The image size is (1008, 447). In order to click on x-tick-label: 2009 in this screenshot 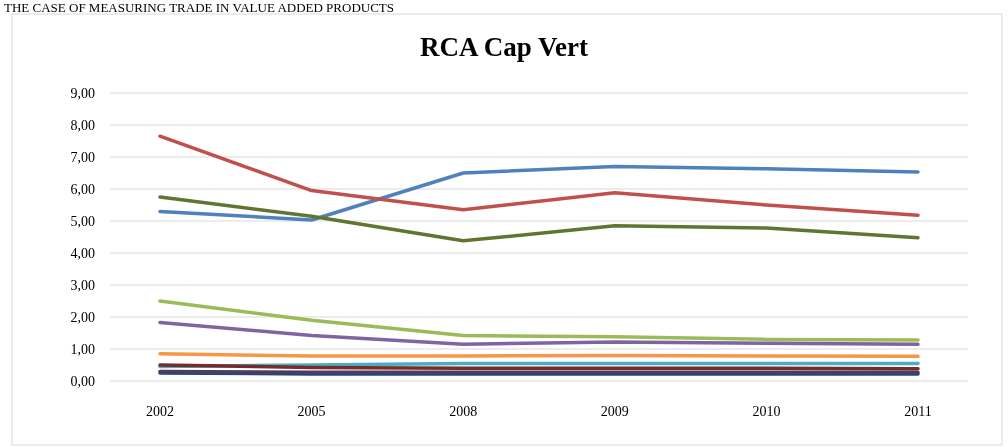, I will do `click(614, 411)`.